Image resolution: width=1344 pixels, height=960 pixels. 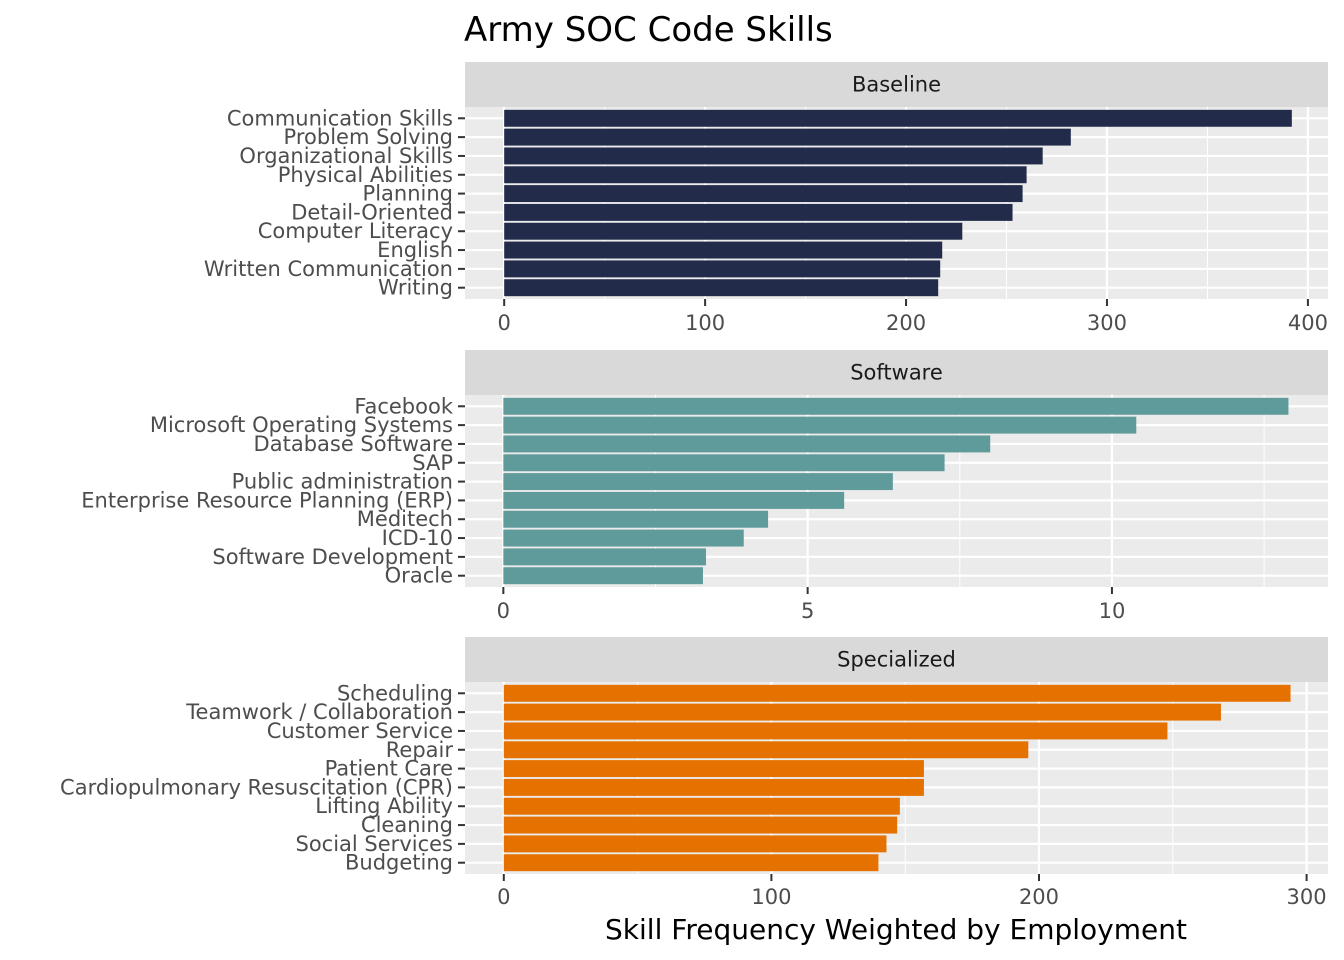 What do you see at coordinates (340, 118) in the screenshot?
I see `y-tick-label: Communication Skills` at bounding box center [340, 118].